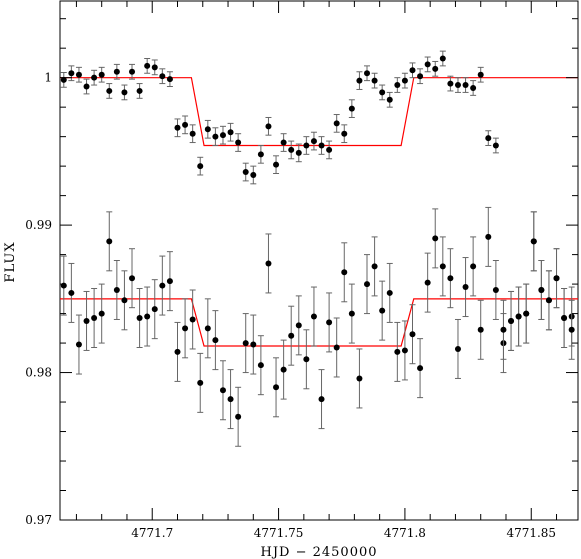 This screenshot has height=559, width=581. What do you see at coordinates (318, 552) in the screenshot?
I see `x-axis-label: HJD − 2450000` at bounding box center [318, 552].